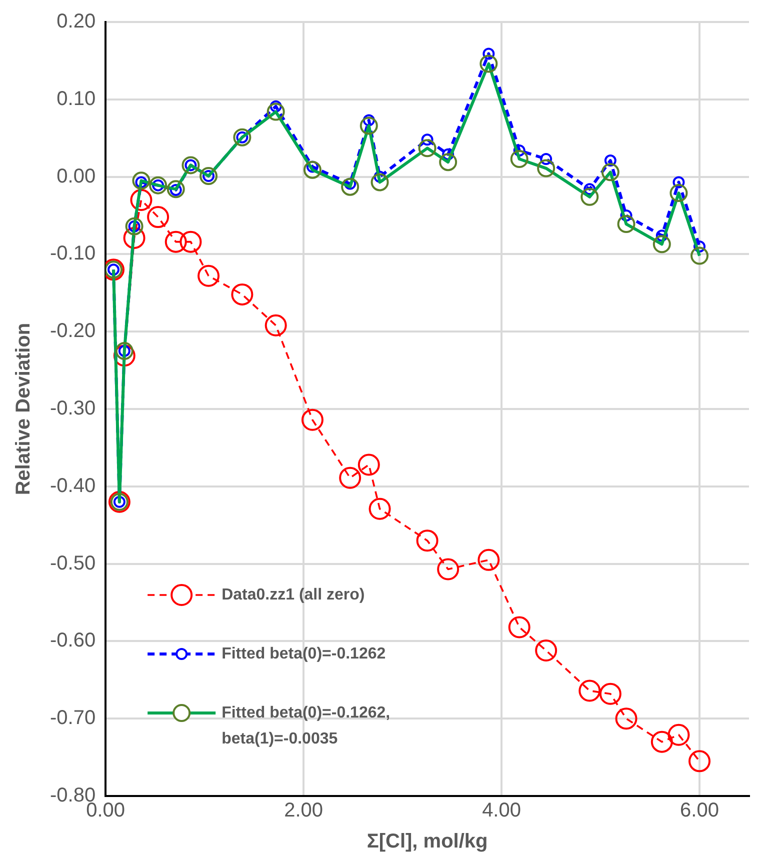 The image size is (769, 862). I want to click on x-tick-label: 4.00, so click(501, 811).